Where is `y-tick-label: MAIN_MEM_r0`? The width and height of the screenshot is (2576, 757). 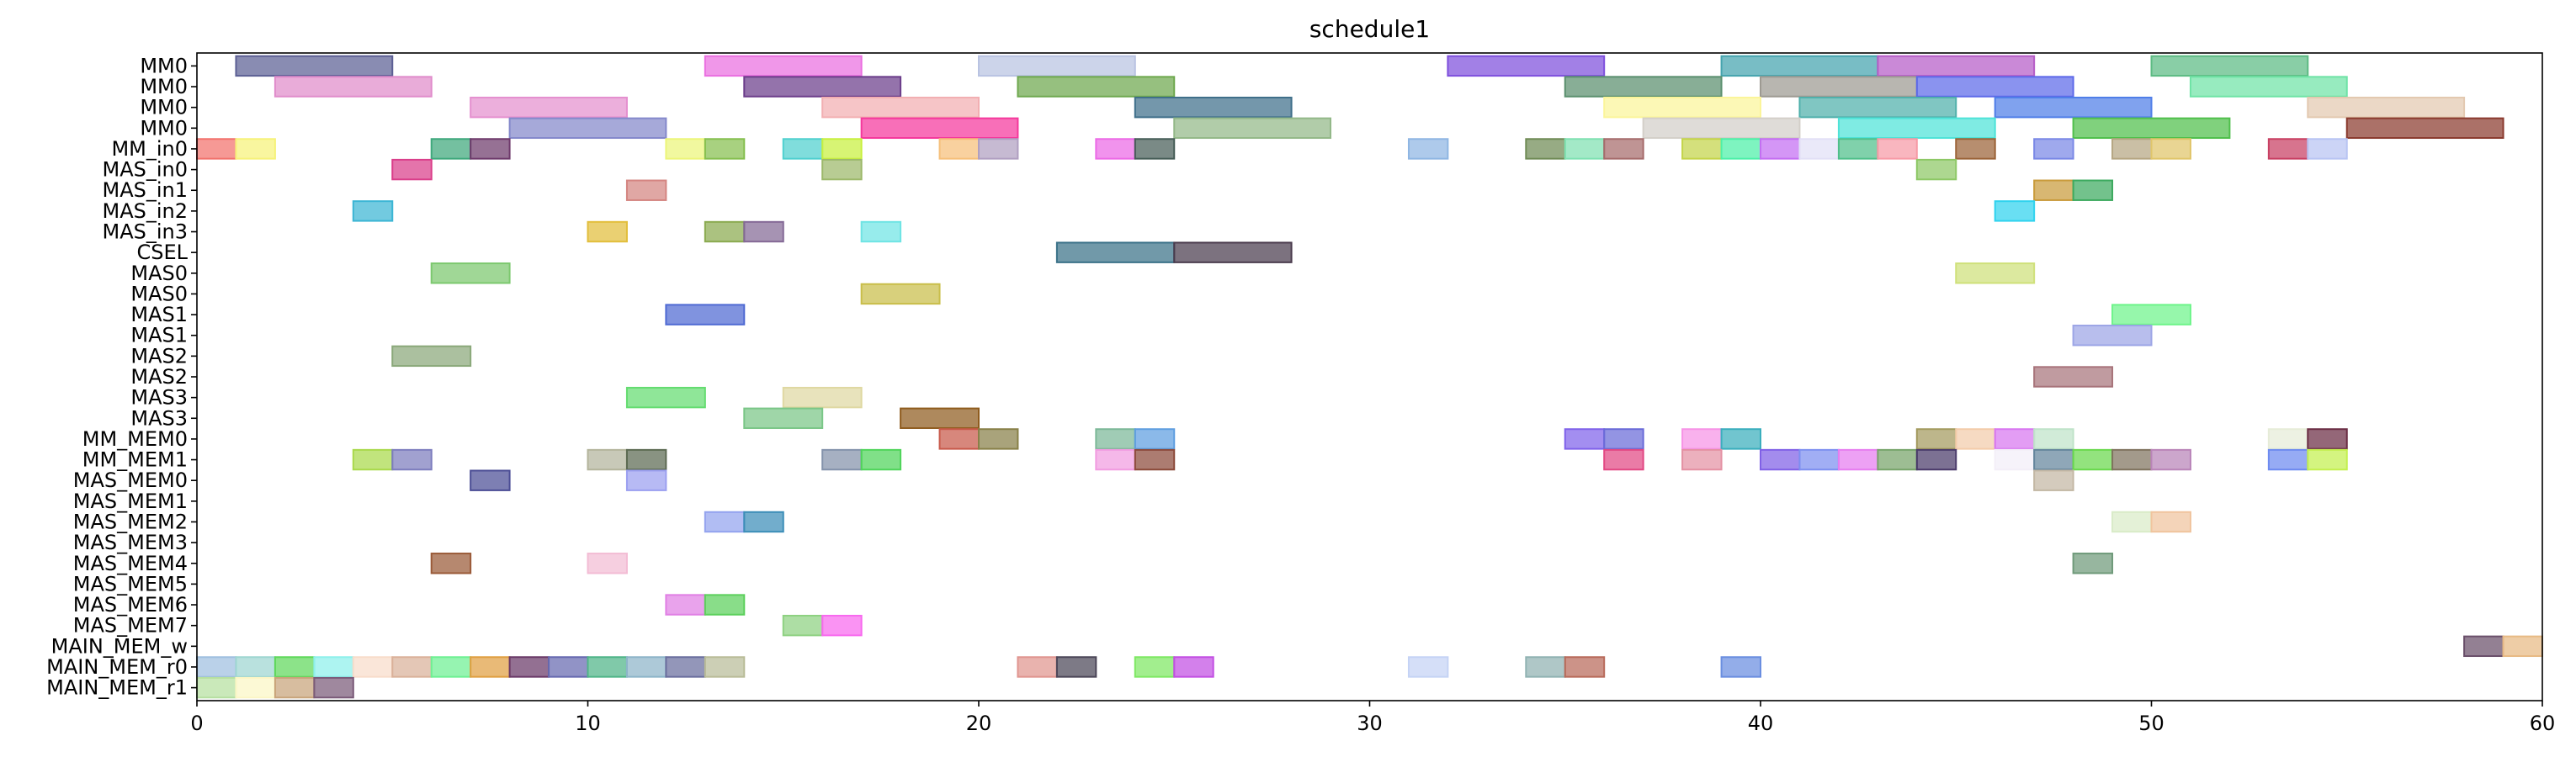 y-tick-label: MAIN_MEM_r0 is located at coordinates (117, 667).